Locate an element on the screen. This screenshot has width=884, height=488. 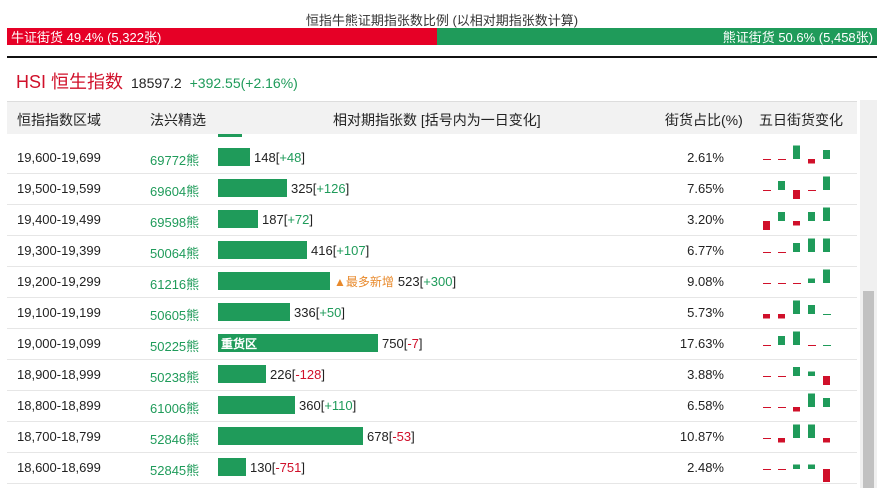
index-name: HSI 恒生指数 is located at coordinates (70, 82).